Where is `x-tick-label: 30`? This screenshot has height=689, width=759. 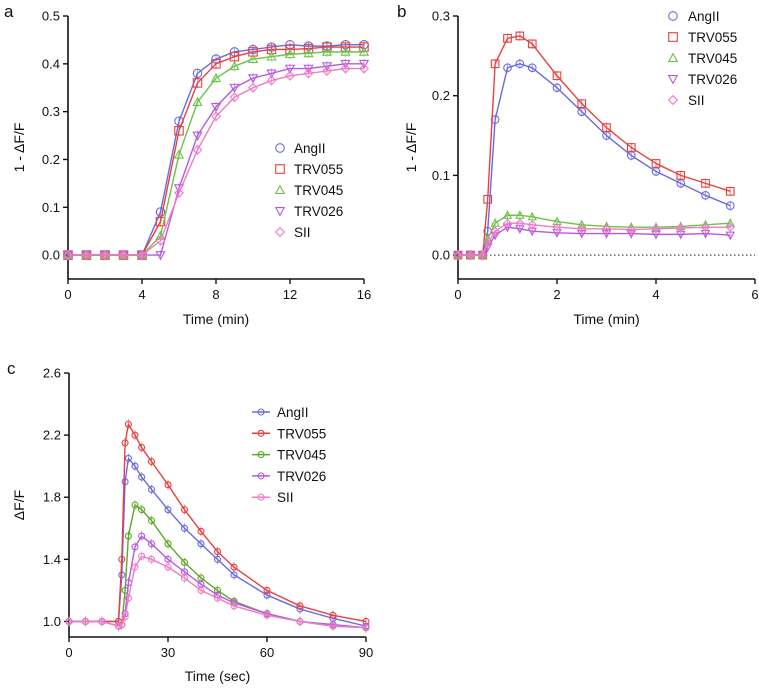
x-tick-label: 30 is located at coordinates (168, 652).